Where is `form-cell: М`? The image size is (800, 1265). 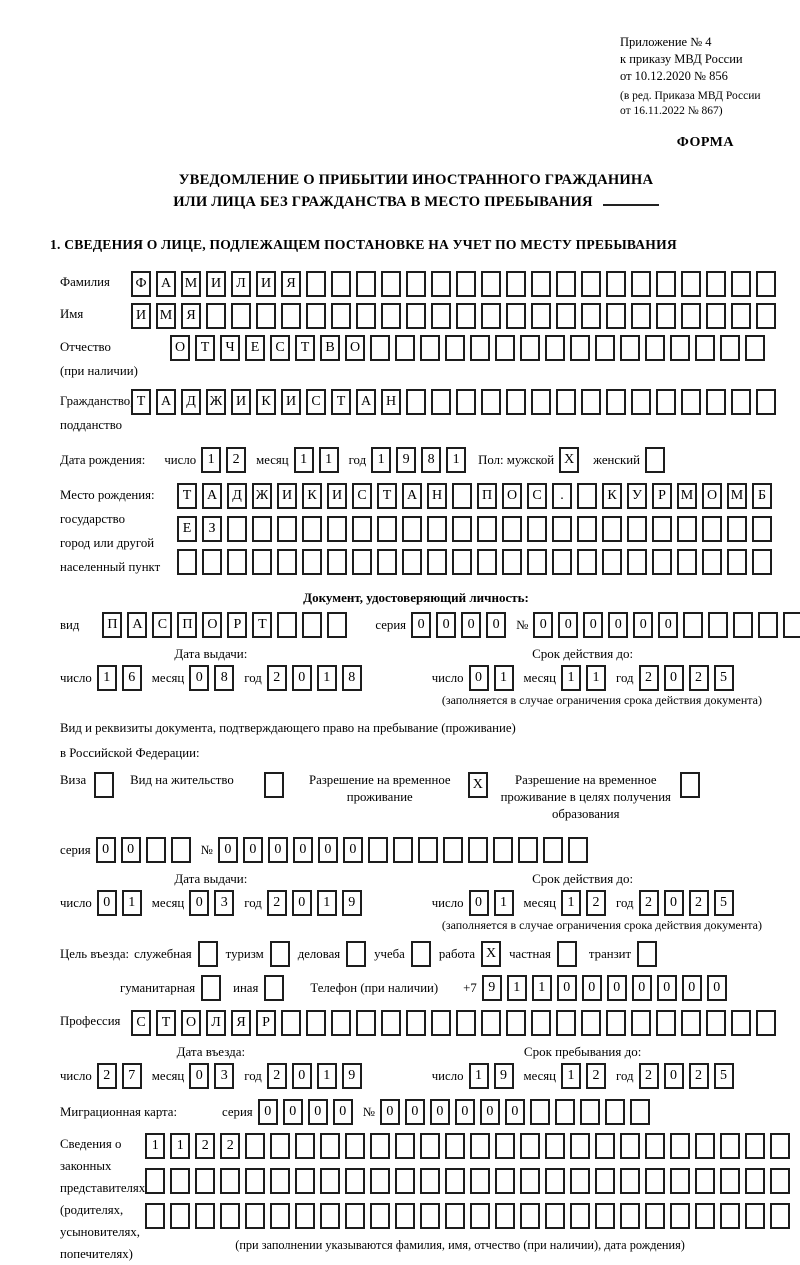 form-cell: М is located at coordinates (191, 284).